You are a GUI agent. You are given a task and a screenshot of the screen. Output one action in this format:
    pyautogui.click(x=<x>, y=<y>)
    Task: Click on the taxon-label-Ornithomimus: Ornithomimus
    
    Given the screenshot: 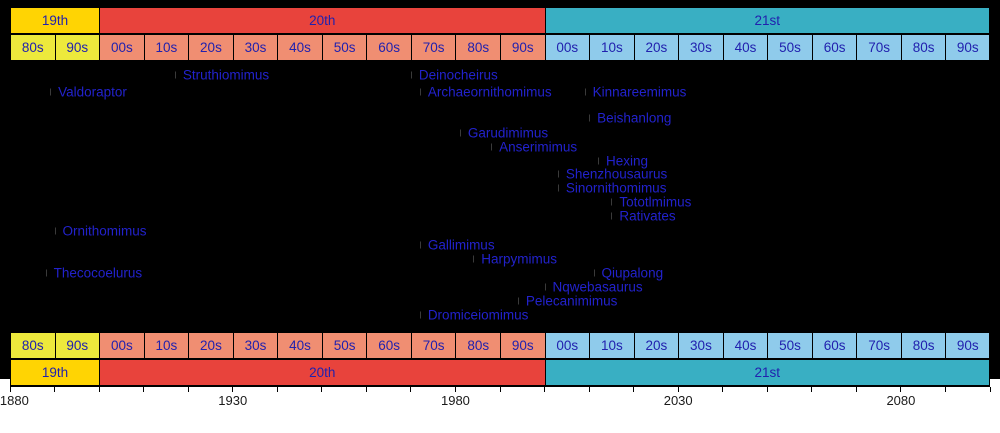 What is the action you would take?
    pyautogui.click(x=104, y=231)
    